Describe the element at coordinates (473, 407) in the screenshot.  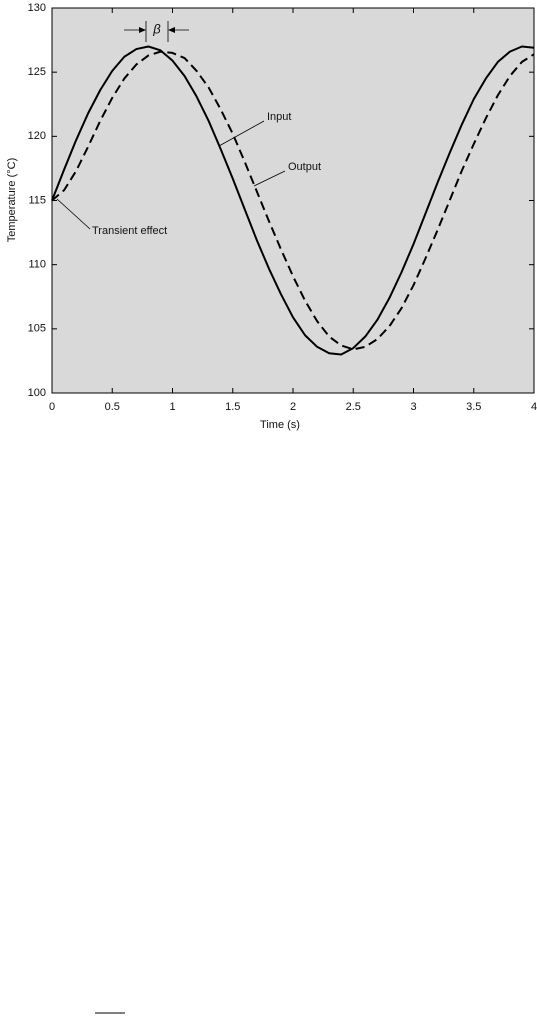
I see `x-tick-label: 3.5` at that location.